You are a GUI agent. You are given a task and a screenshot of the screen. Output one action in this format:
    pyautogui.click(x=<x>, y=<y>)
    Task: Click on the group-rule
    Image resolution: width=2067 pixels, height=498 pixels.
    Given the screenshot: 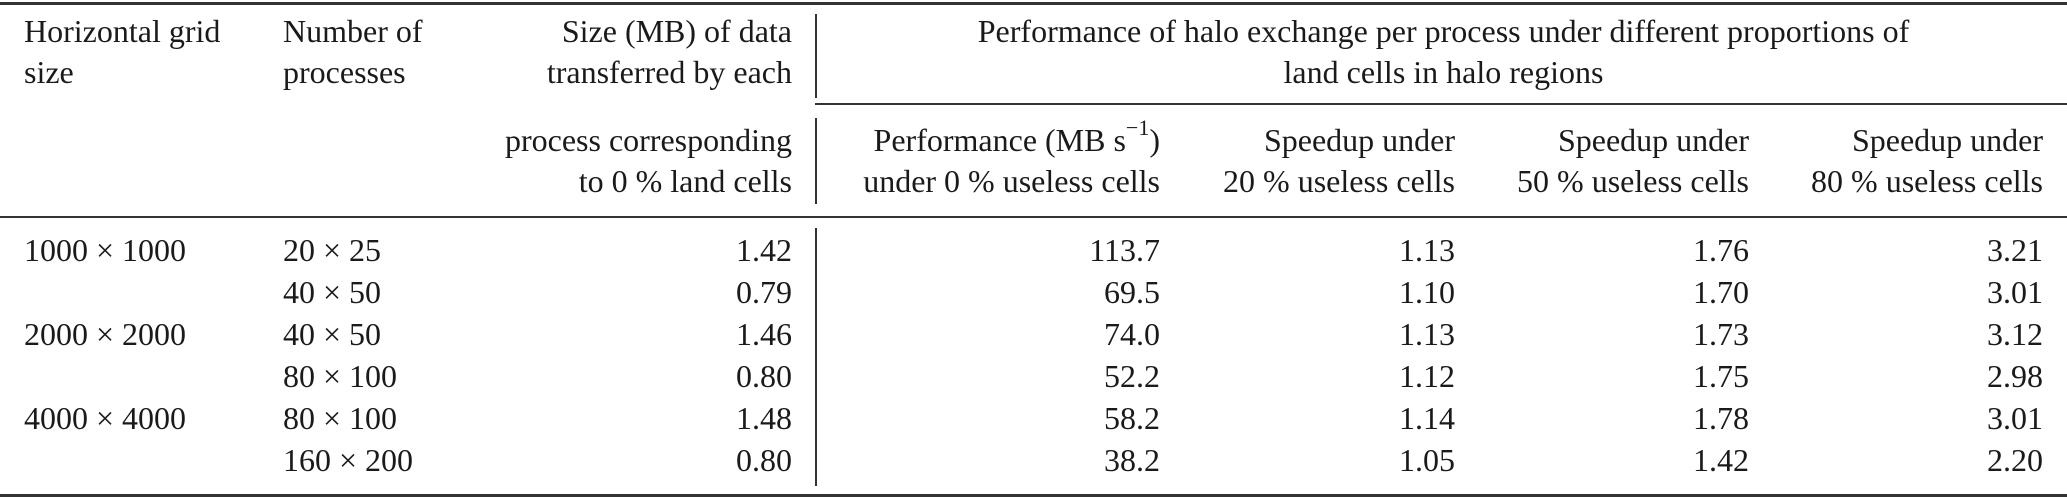 What is the action you would take?
    pyautogui.click(x=1441, y=104)
    